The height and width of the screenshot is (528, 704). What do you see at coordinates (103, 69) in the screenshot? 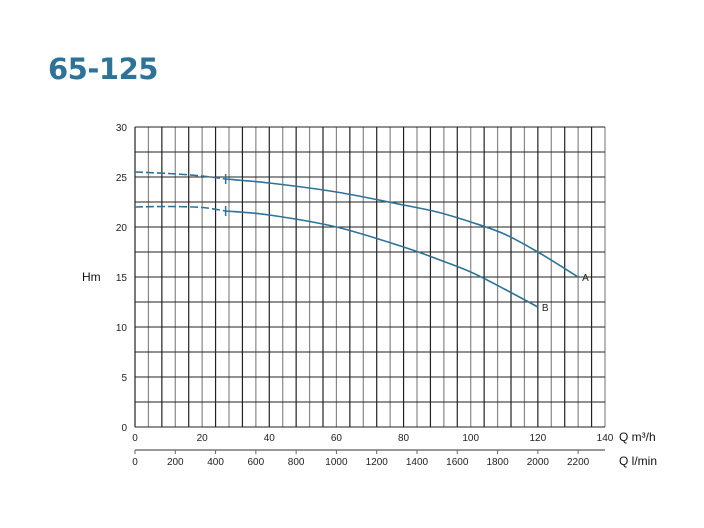
I see `chart-title: 65-125` at bounding box center [103, 69].